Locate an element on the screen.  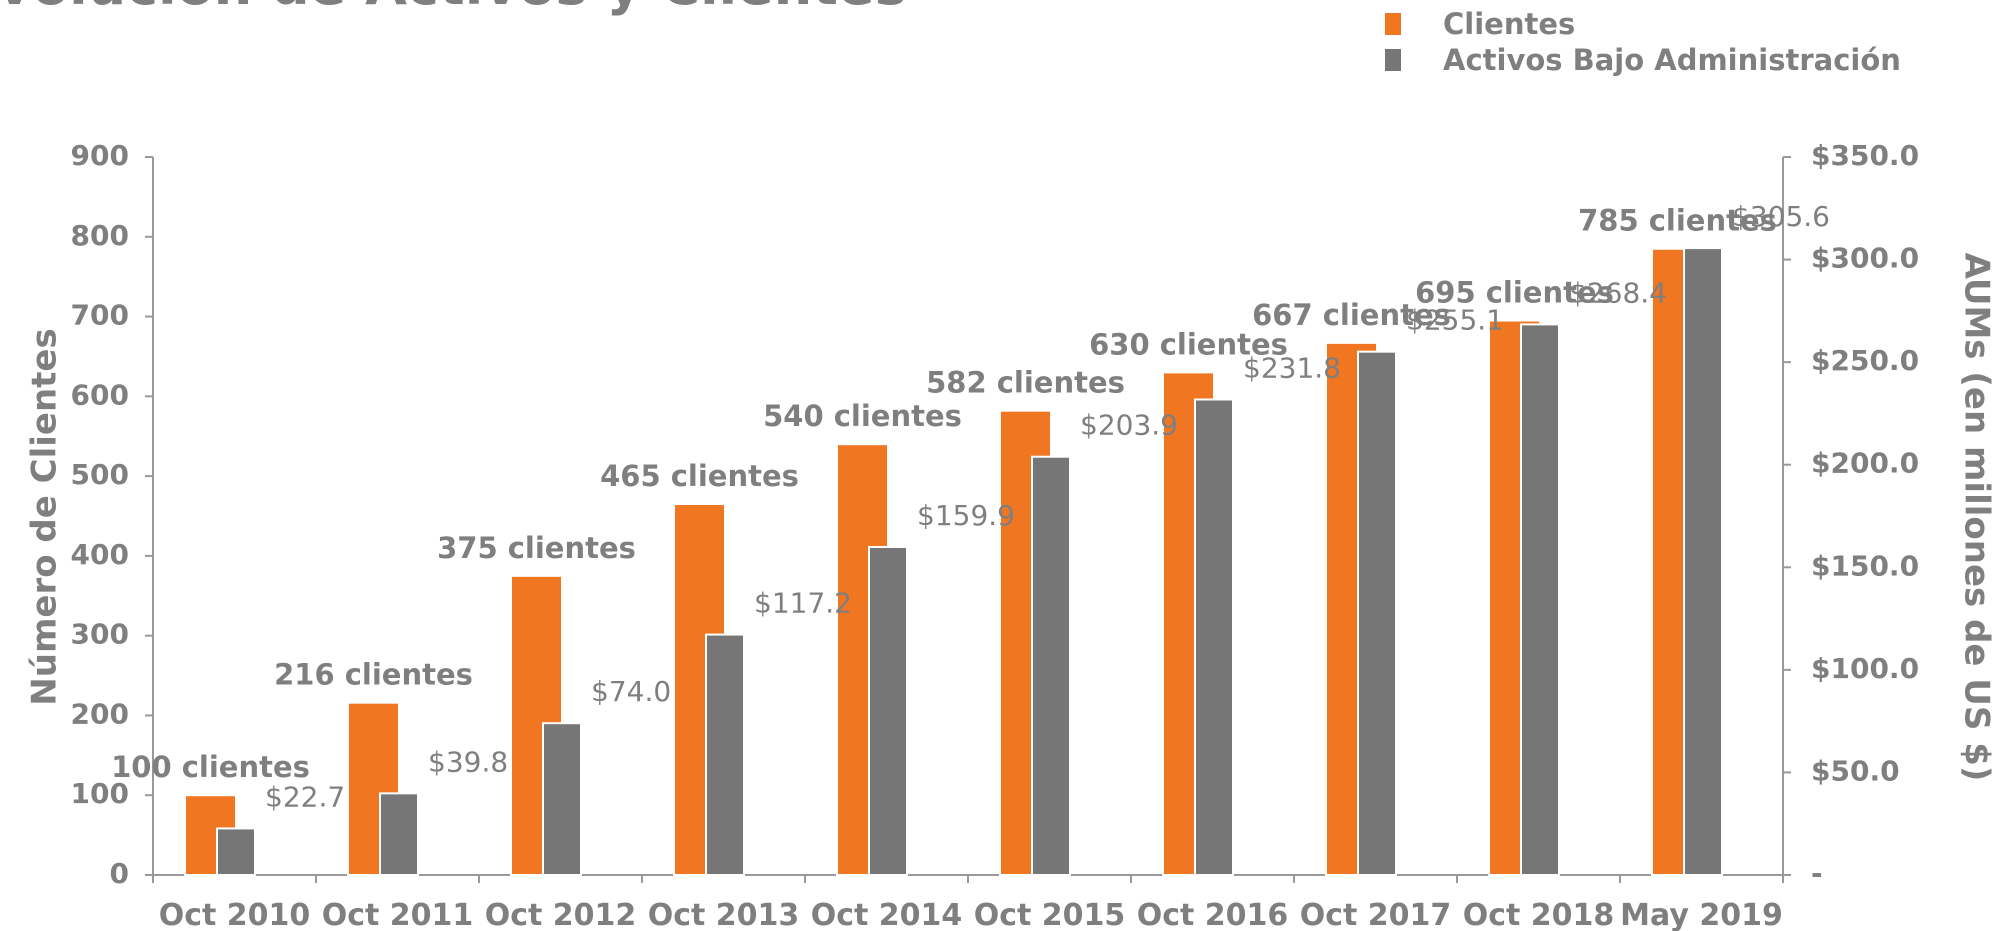
x-tick-label: Oct 2012 is located at coordinates (561, 914).